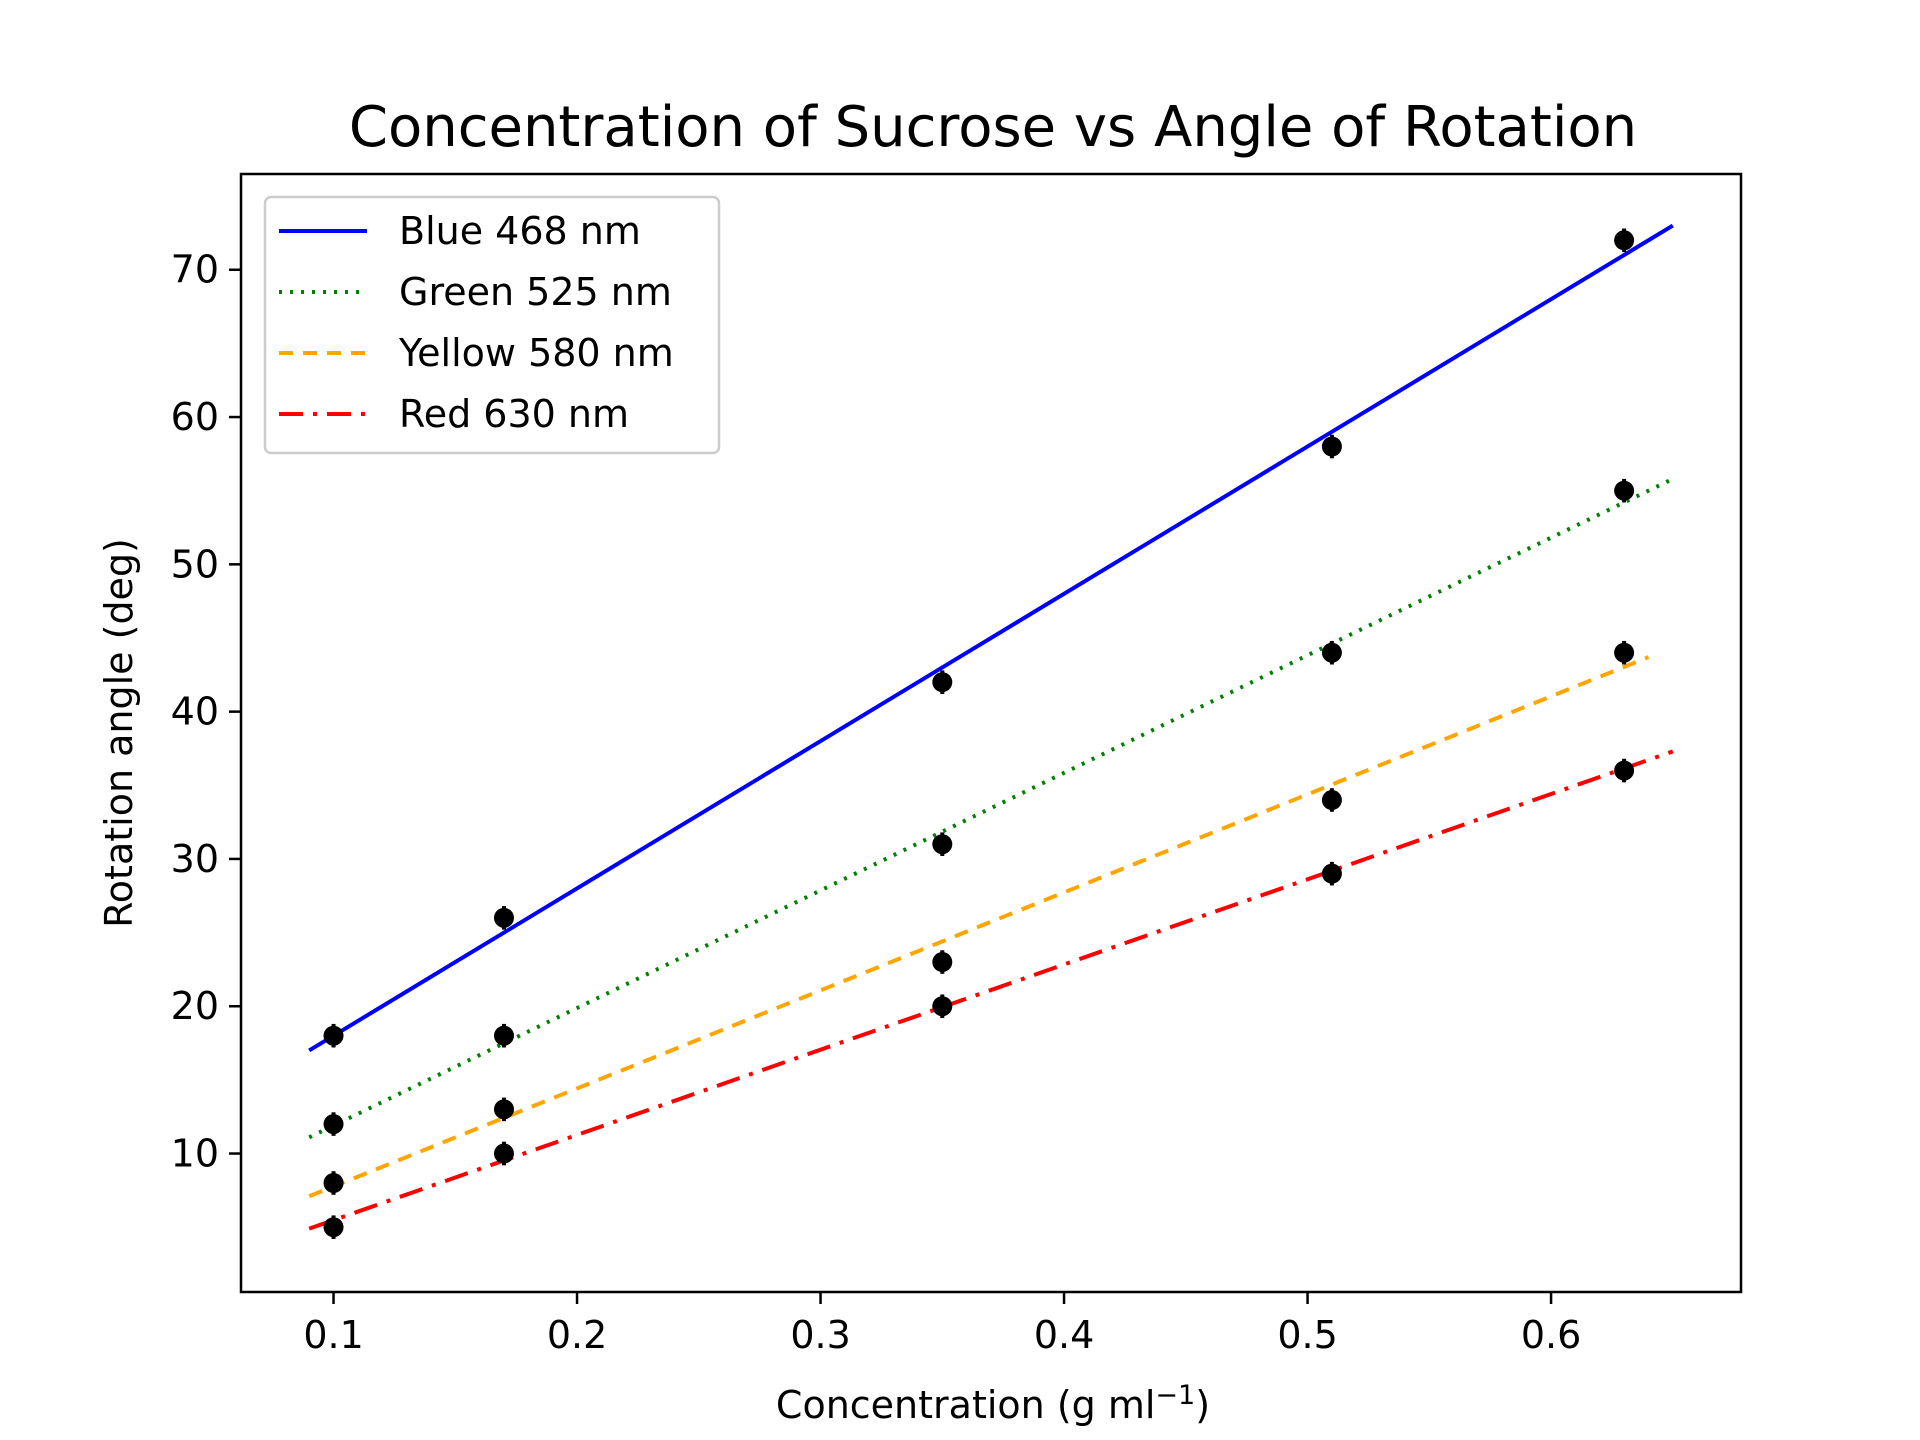 The height and width of the screenshot is (1440, 1920). Describe the element at coordinates (195, 1006) in the screenshot. I see `y-tick-label-1: 20` at that location.